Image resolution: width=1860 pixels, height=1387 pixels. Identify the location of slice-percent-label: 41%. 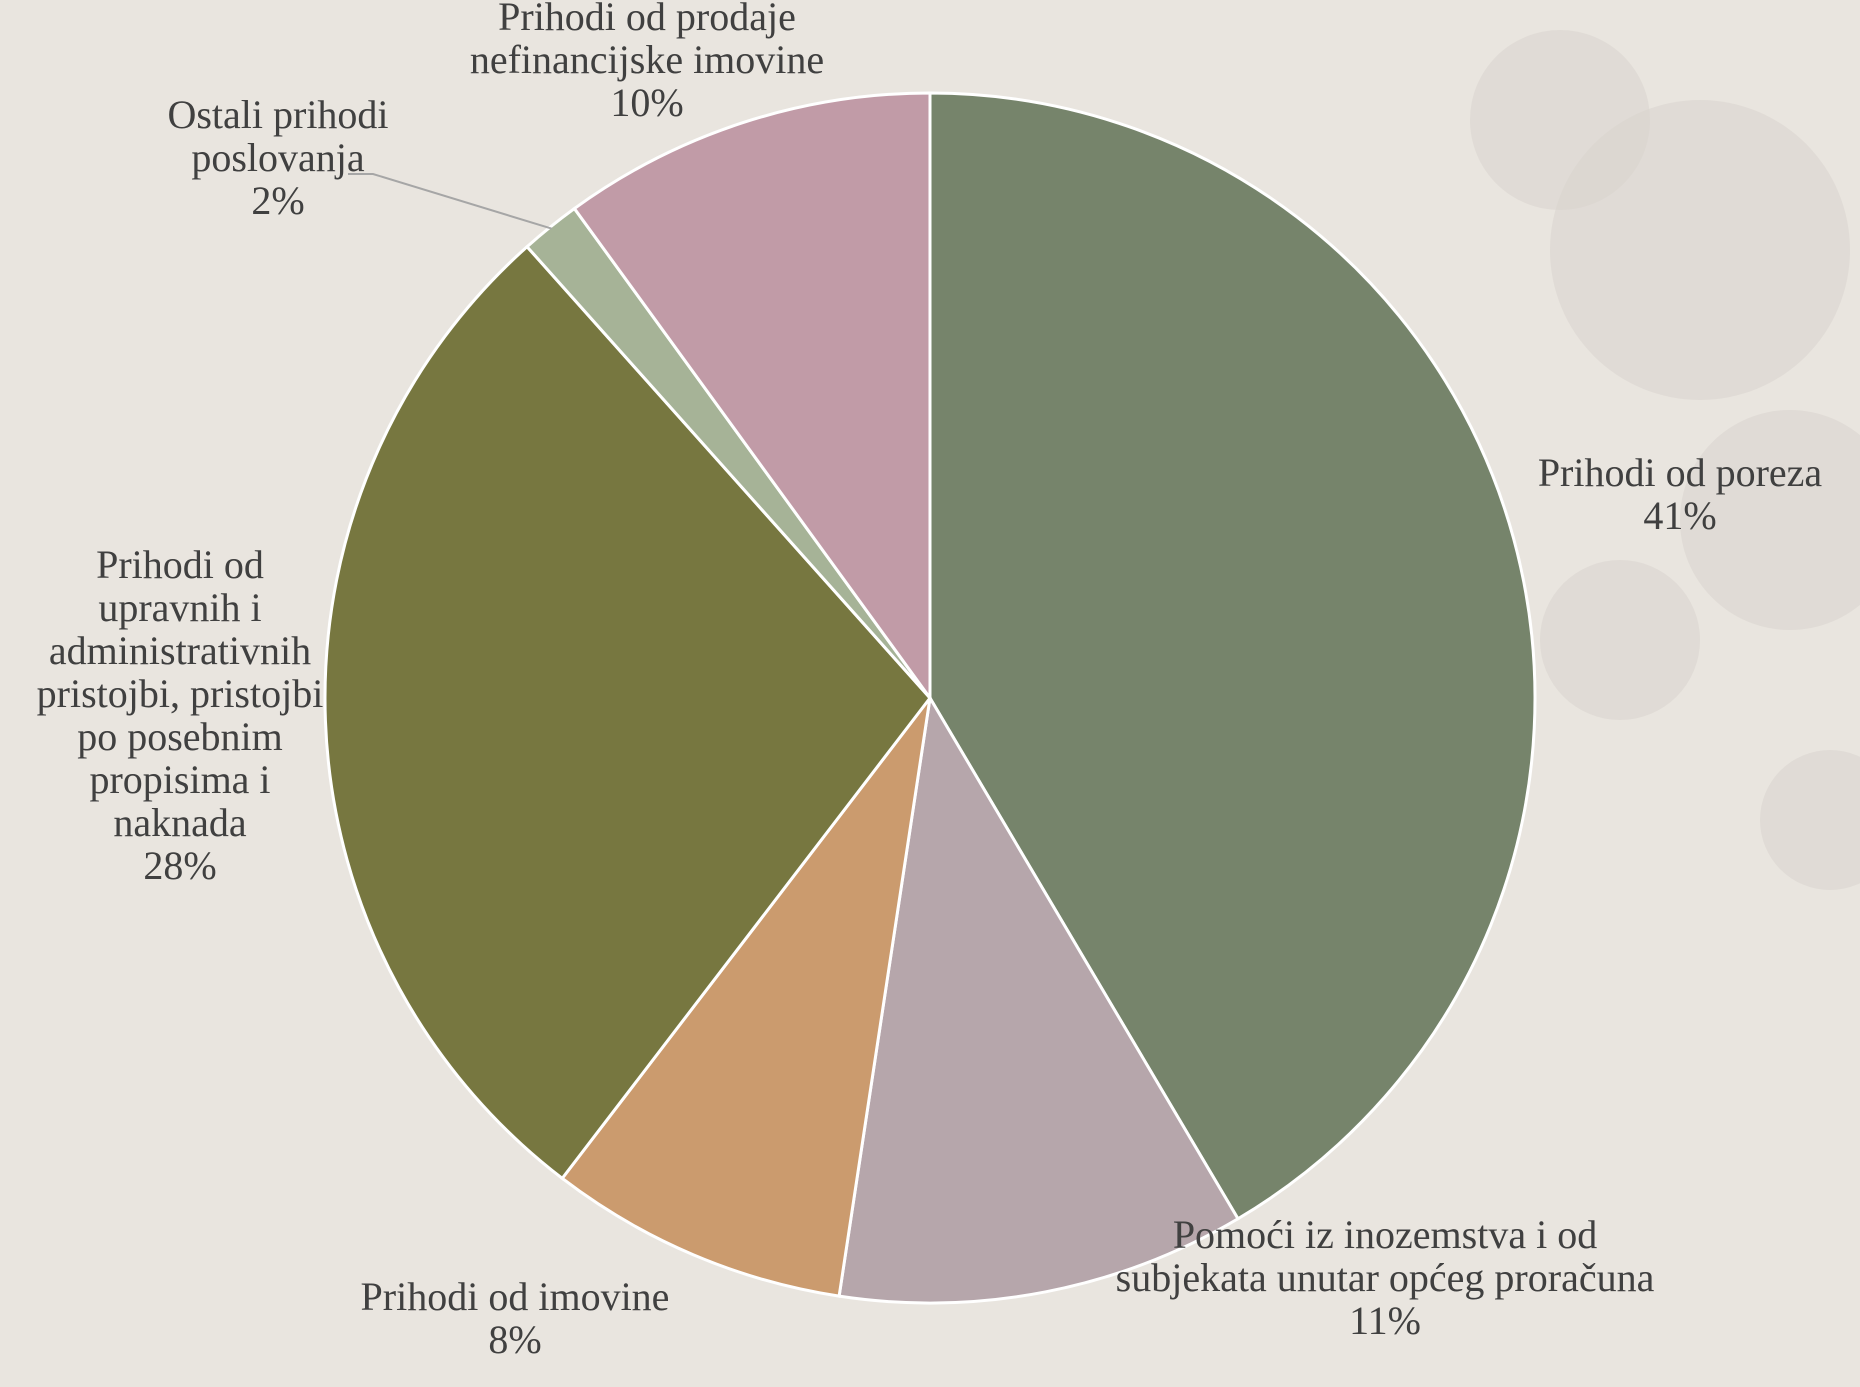
(1679, 515).